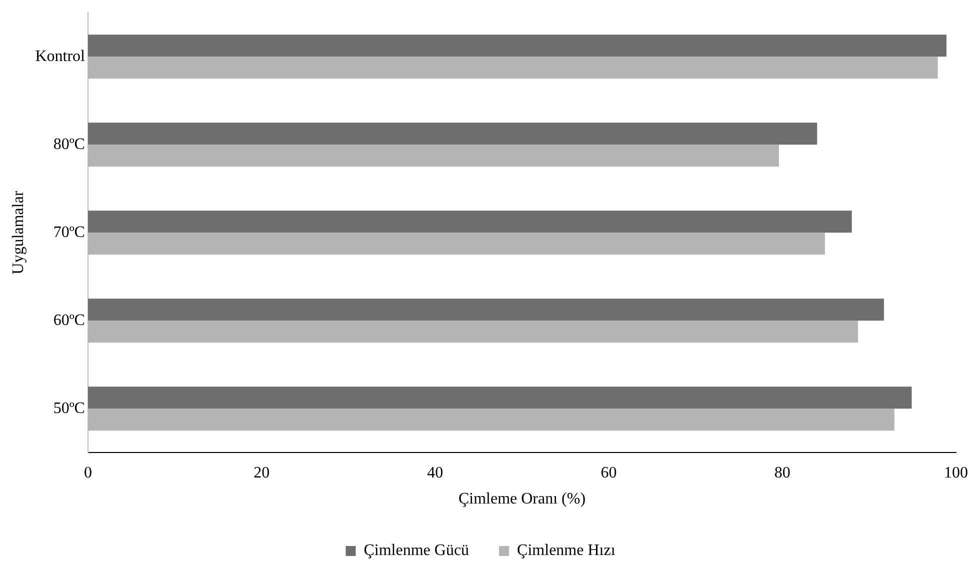  I want to click on y-tick-label: 60ºC, so click(69, 320).